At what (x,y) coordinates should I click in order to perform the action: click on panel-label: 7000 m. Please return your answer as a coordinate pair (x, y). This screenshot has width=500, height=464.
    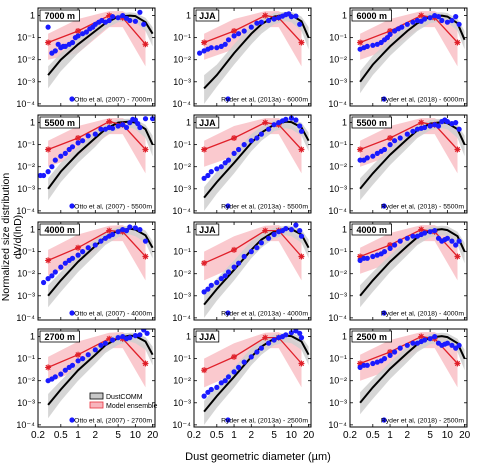
    Looking at the image, I should click on (60, 16).